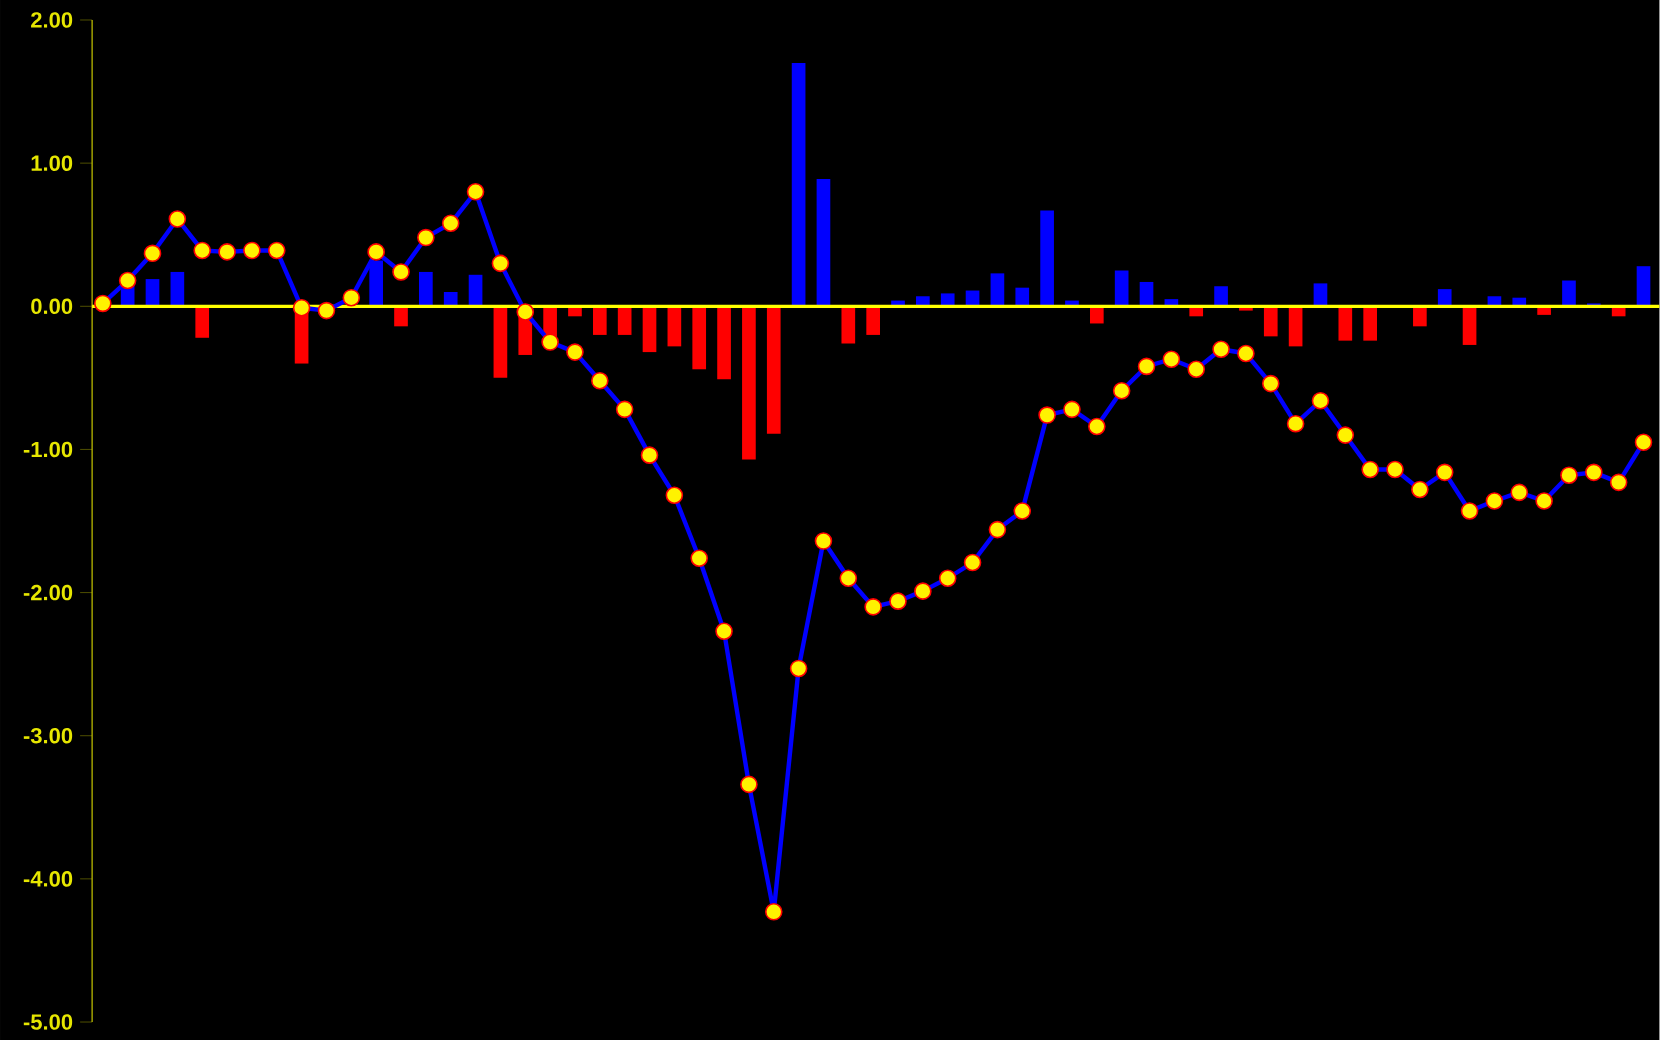 The width and height of the screenshot is (1661, 1040). I want to click on y-tick-label: -1.00, so click(48, 449).